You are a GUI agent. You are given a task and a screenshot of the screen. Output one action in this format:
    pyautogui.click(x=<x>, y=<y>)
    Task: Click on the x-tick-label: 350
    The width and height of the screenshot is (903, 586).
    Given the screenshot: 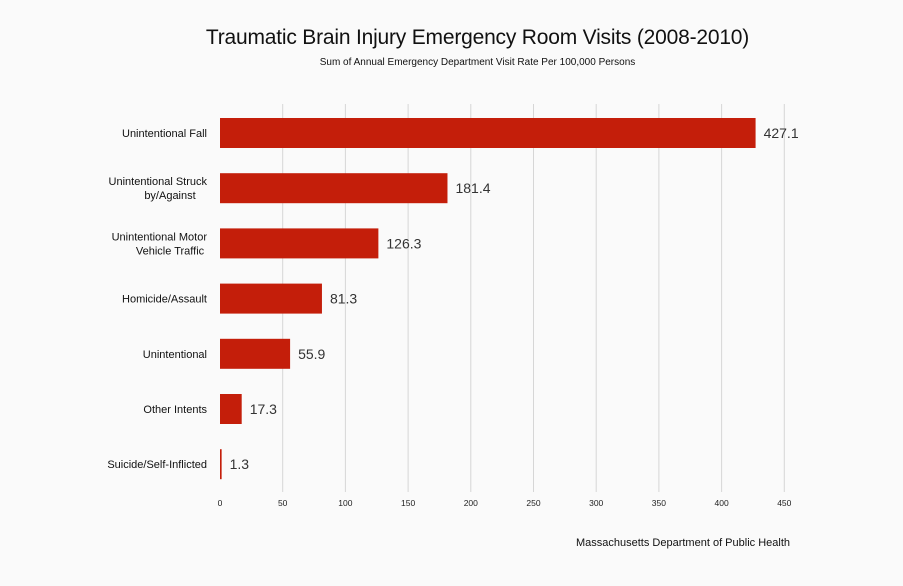 What is the action you would take?
    pyautogui.click(x=659, y=503)
    